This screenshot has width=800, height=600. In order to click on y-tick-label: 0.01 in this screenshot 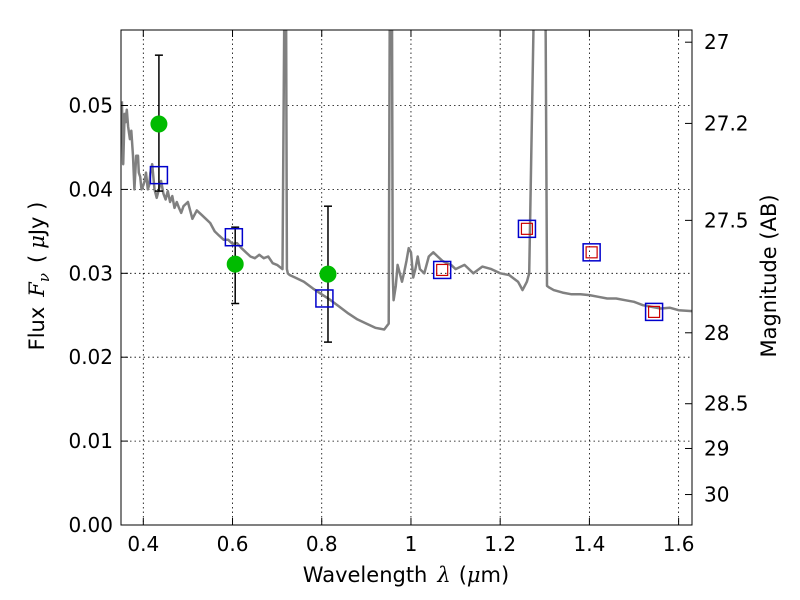, I will do `click(90, 441)`.